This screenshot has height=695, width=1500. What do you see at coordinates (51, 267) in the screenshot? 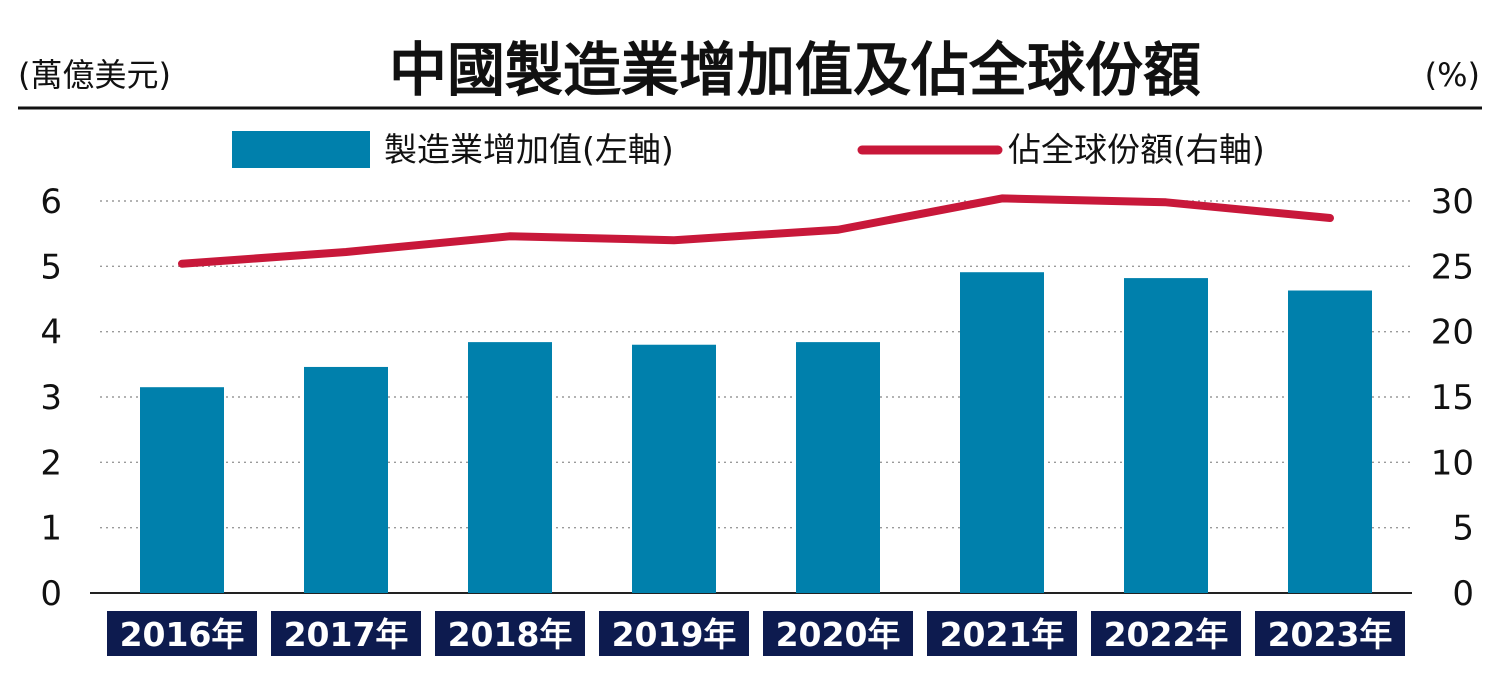
I see `left-tick-label: 5` at bounding box center [51, 267].